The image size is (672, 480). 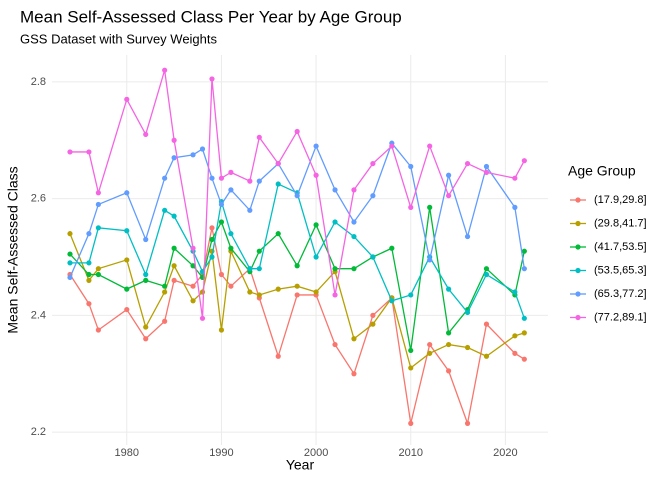 What do you see at coordinates (300, 465) in the screenshot?
I see `x-axis-title: Year` at bounding box center [300, 465].